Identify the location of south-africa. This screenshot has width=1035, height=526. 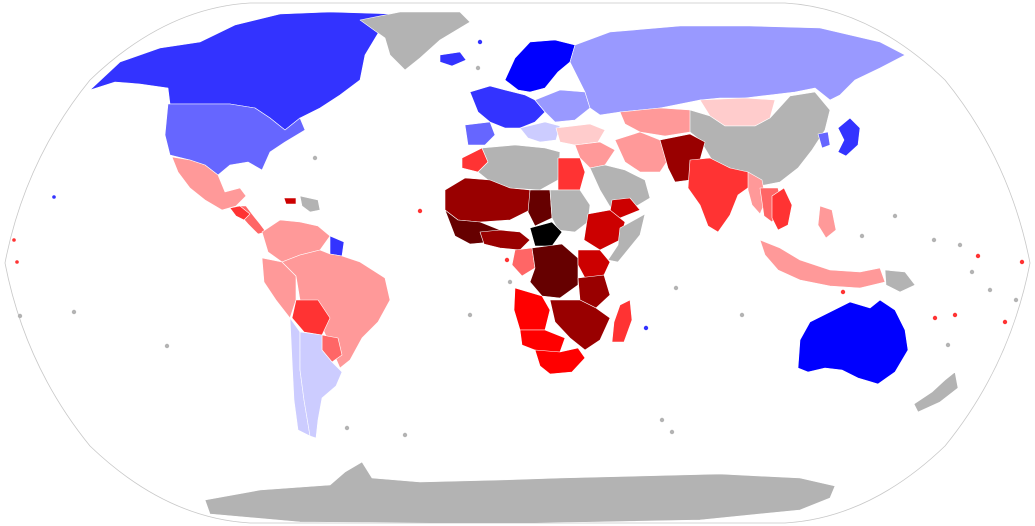
(560, 361).